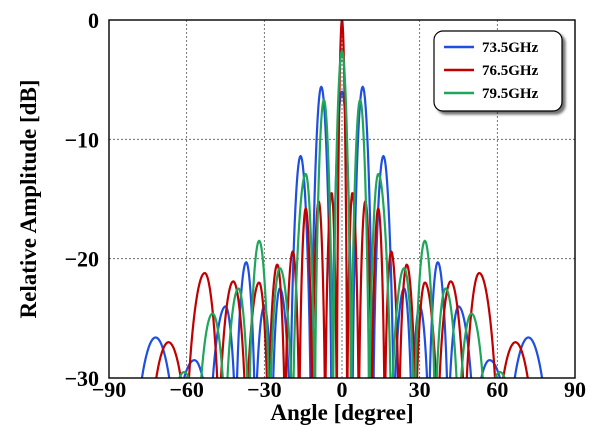 The width and height of the screenshot is (616, 432). Describe the element at coordinates (109, 389) in the screenshot. I see `x-tick-label: −90` at that location.